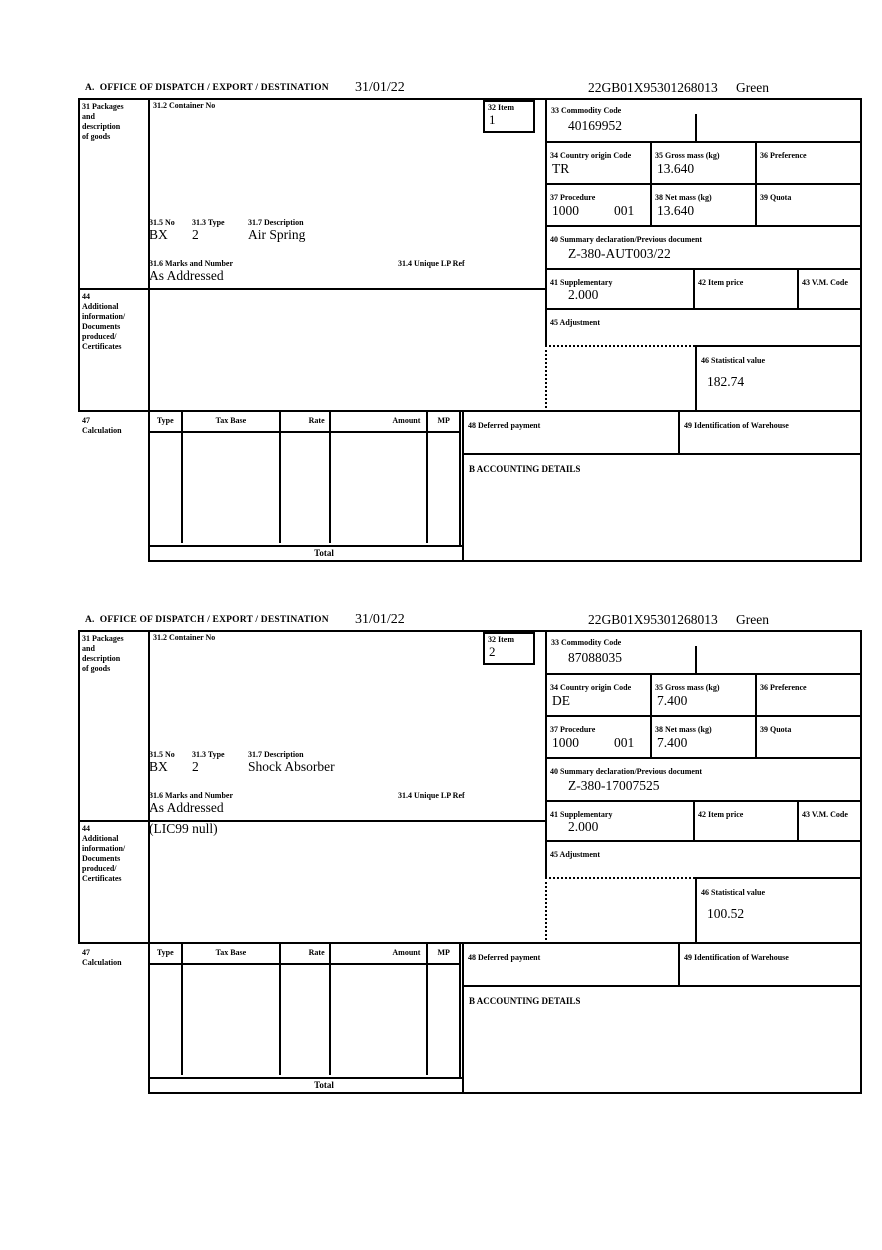 The image size is (882, 1250). Describe the element at coordinates (509, 116) in the screenshot. I see `item-number-box: 32 Item 1` at that location.